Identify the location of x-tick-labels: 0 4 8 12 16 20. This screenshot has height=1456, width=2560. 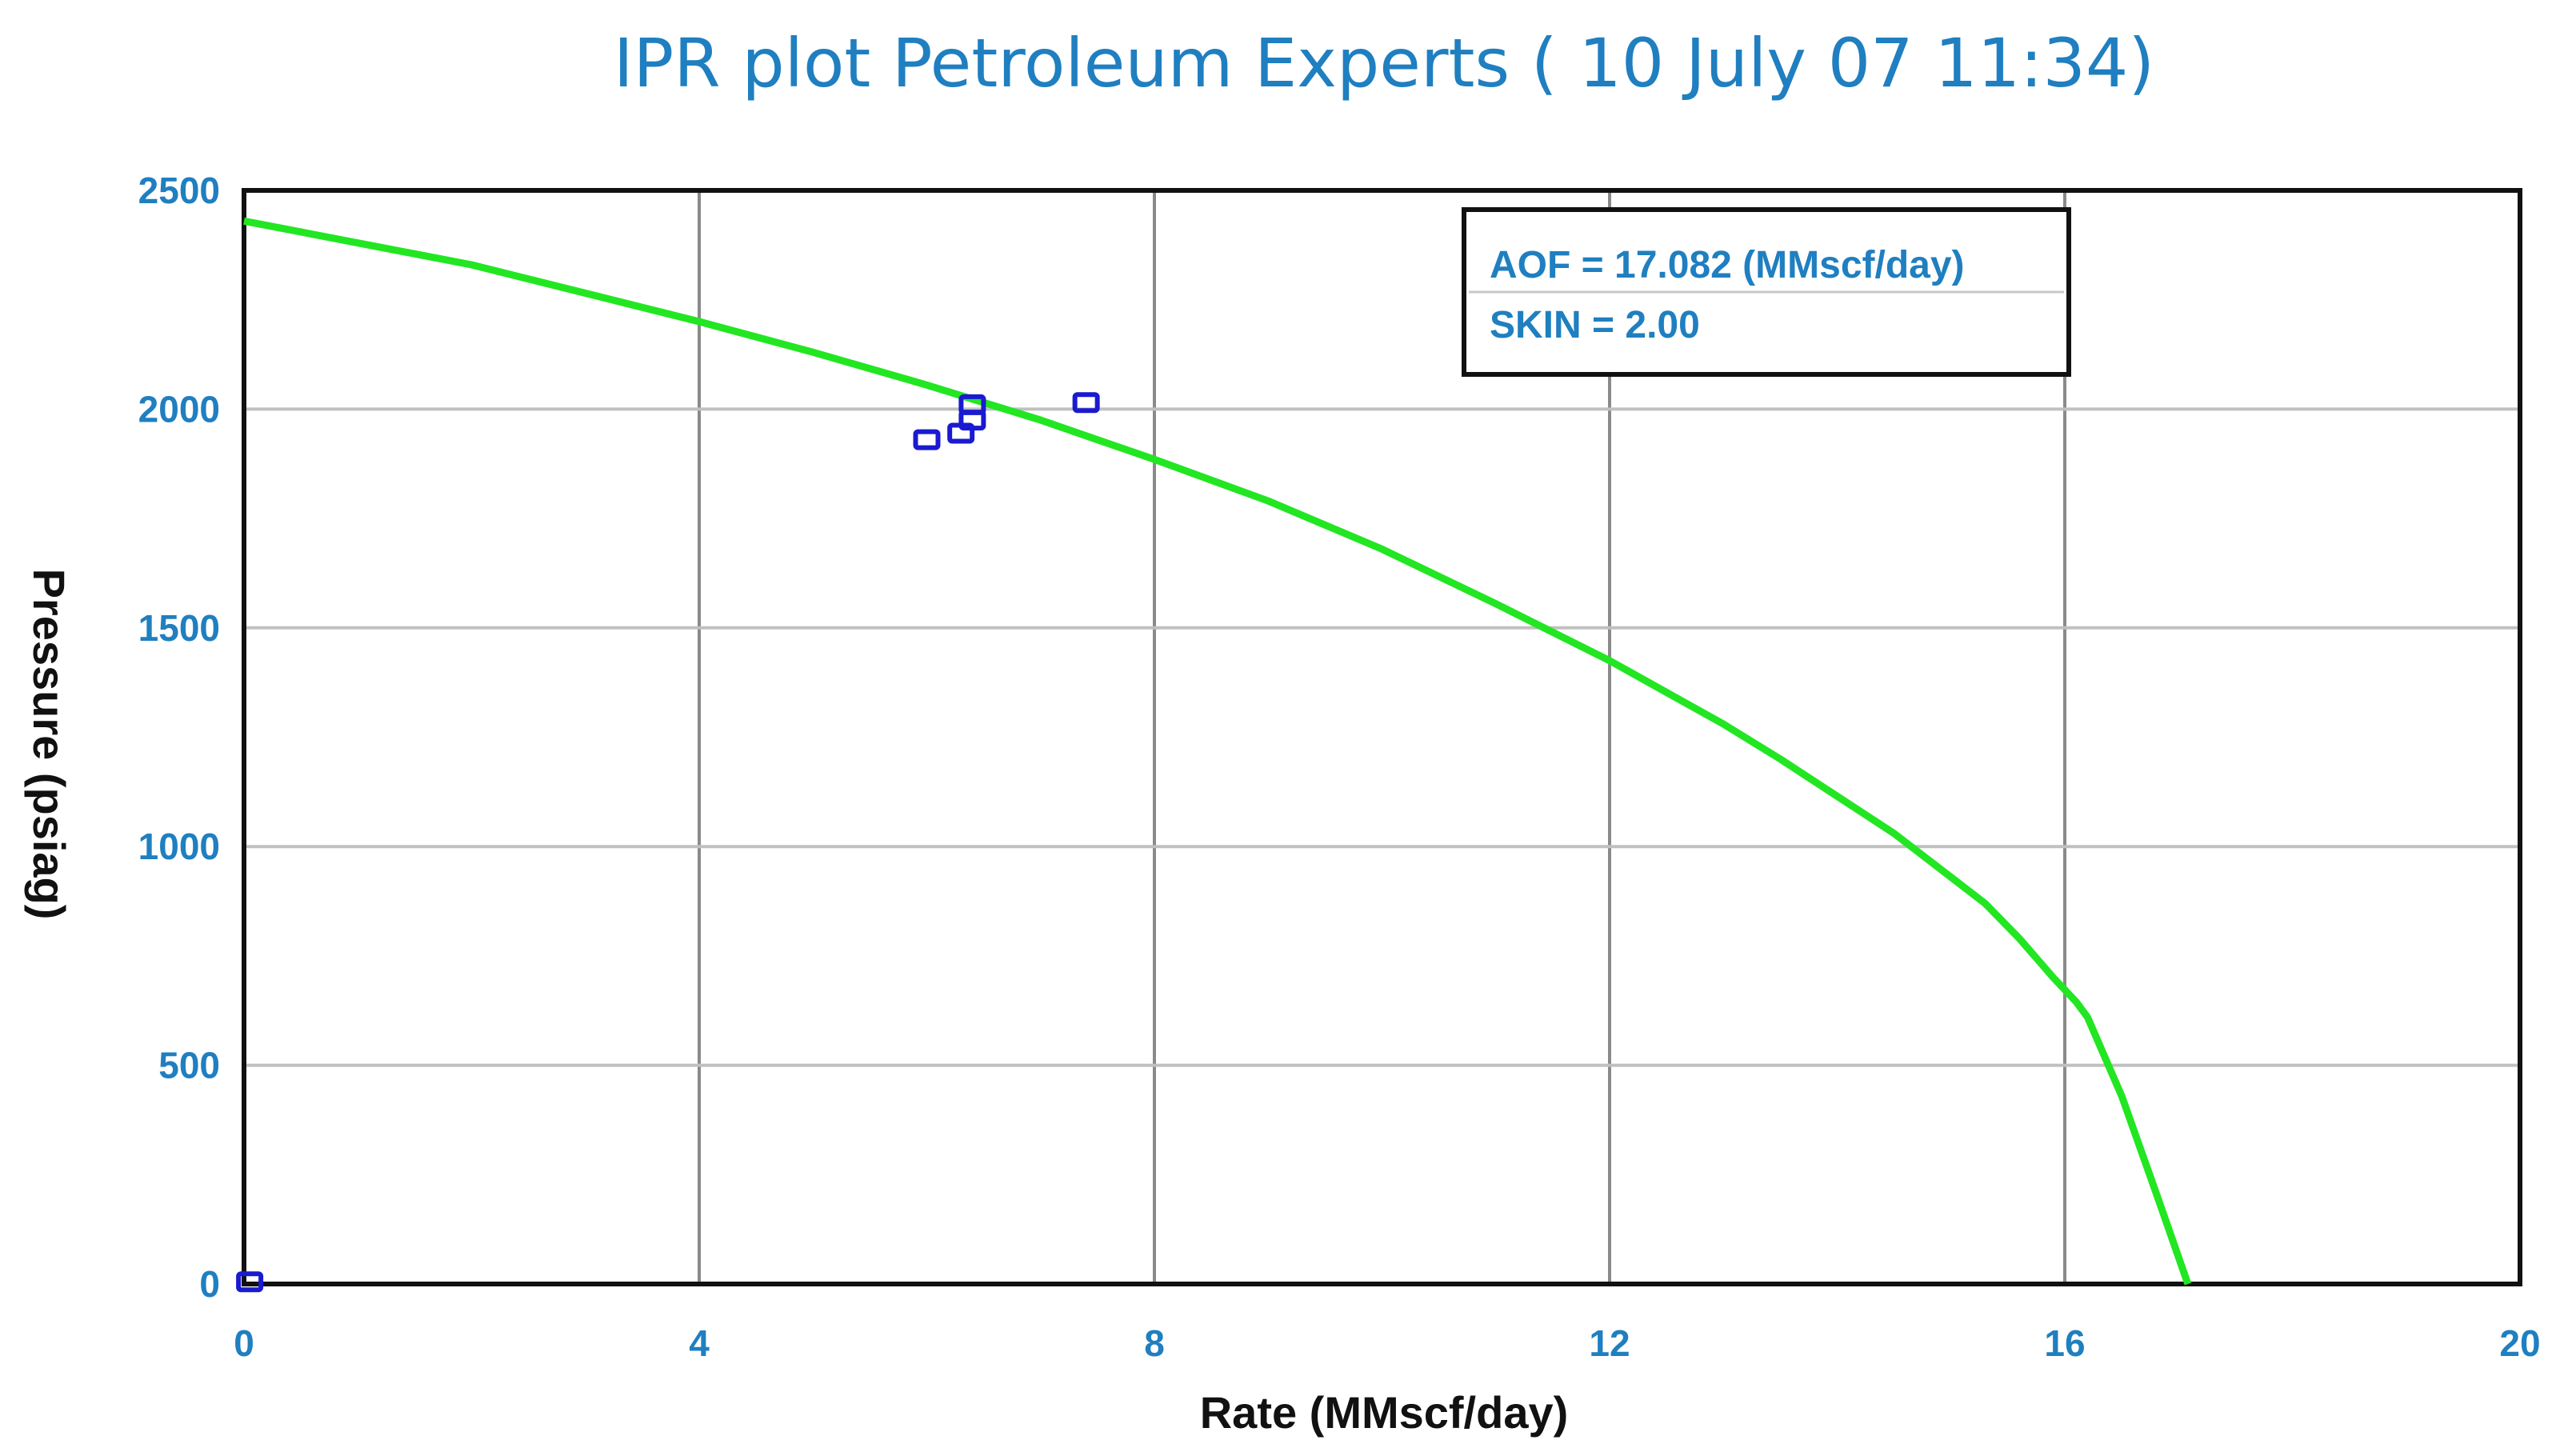
(1387, 1343).